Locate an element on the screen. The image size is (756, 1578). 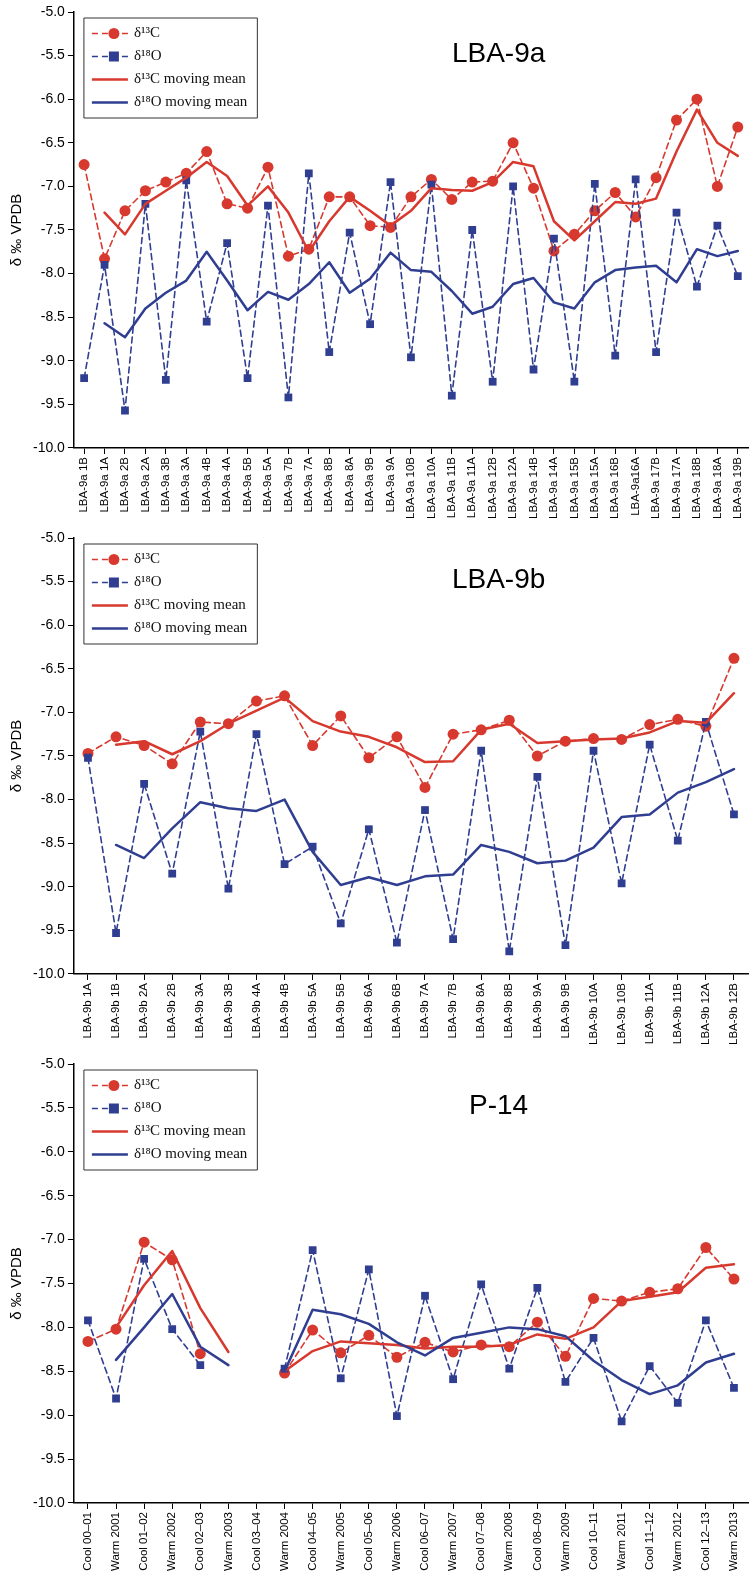
x-tick-label: LBA-9a 17B is located at coordinates (655, 487).